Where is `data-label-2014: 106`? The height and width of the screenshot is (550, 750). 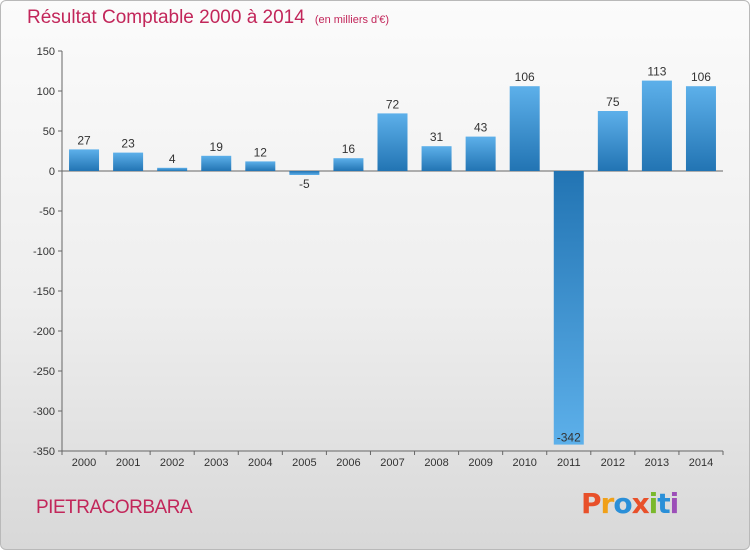
data-label-2014: 106 is located at coordinates (701, 77).